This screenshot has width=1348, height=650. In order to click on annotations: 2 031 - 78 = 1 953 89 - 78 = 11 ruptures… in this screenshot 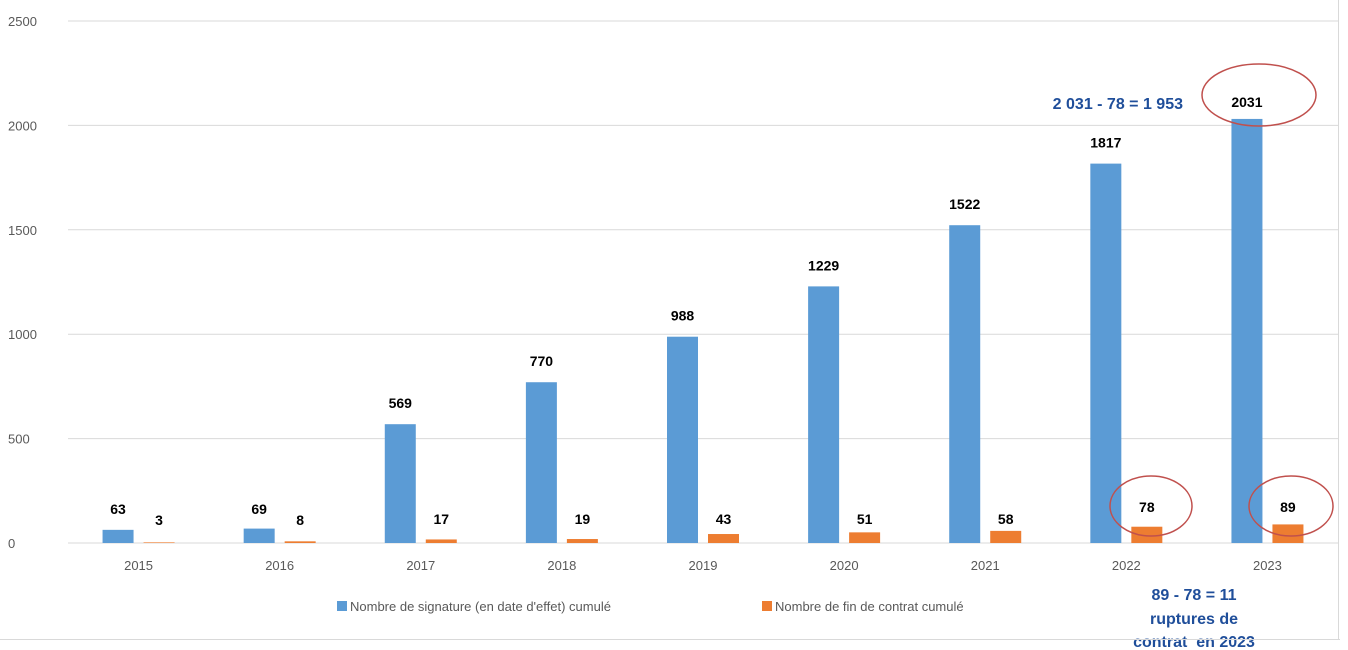, I will do `click(1154, 373)`.